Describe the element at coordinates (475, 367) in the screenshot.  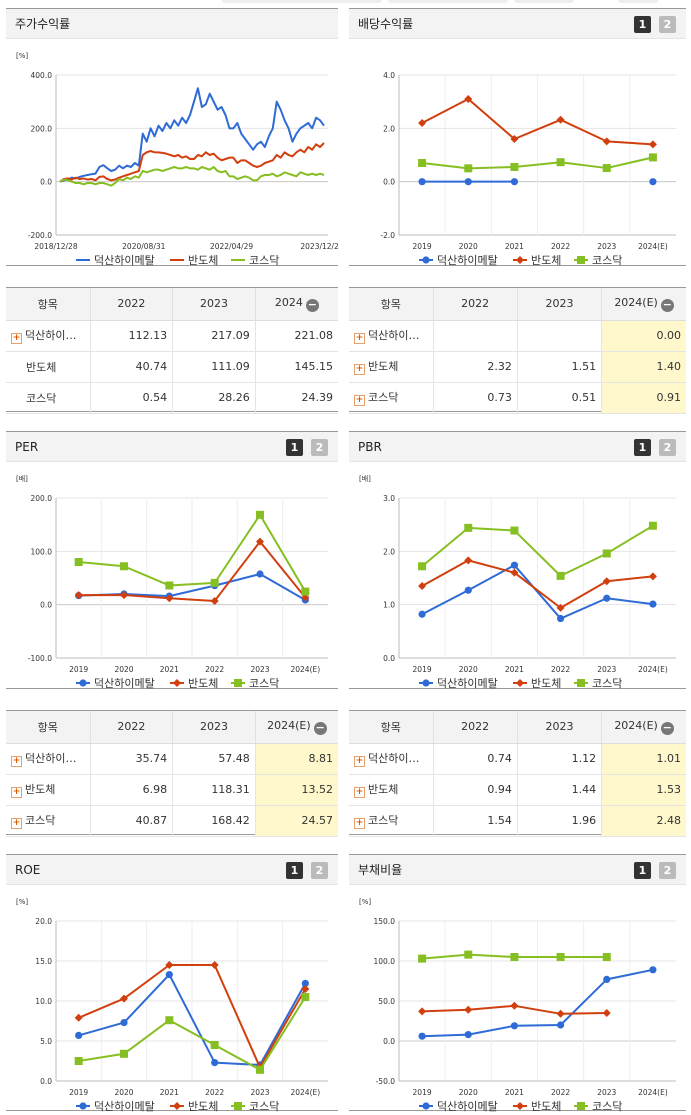
I see `value-cell: 2.32` at that location.